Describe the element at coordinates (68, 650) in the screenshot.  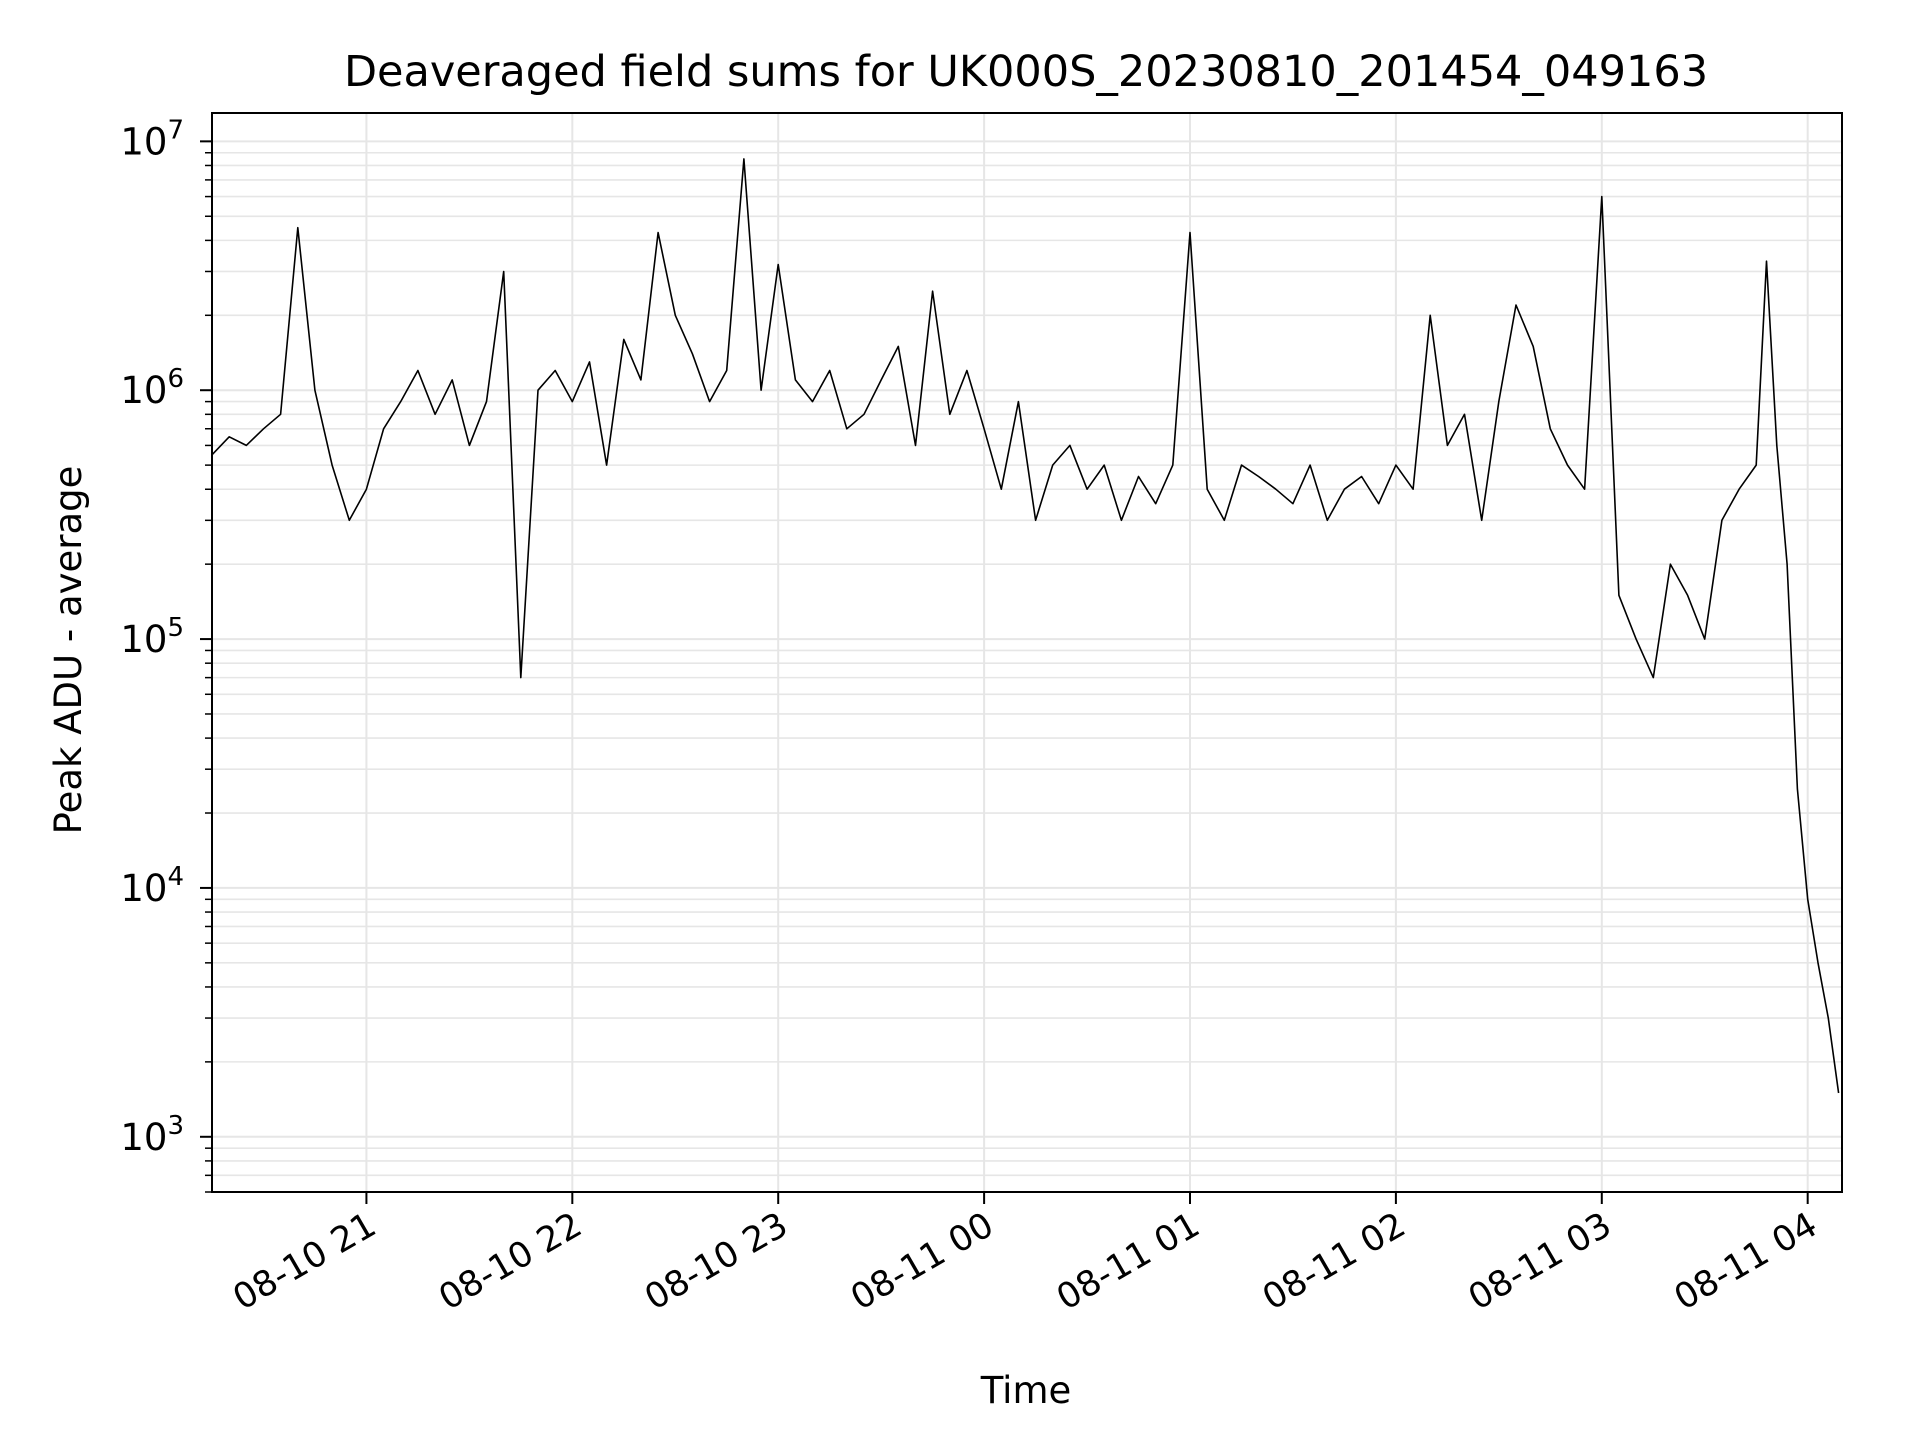
I see `y-axis-label: Peak ADU - average` at that location.